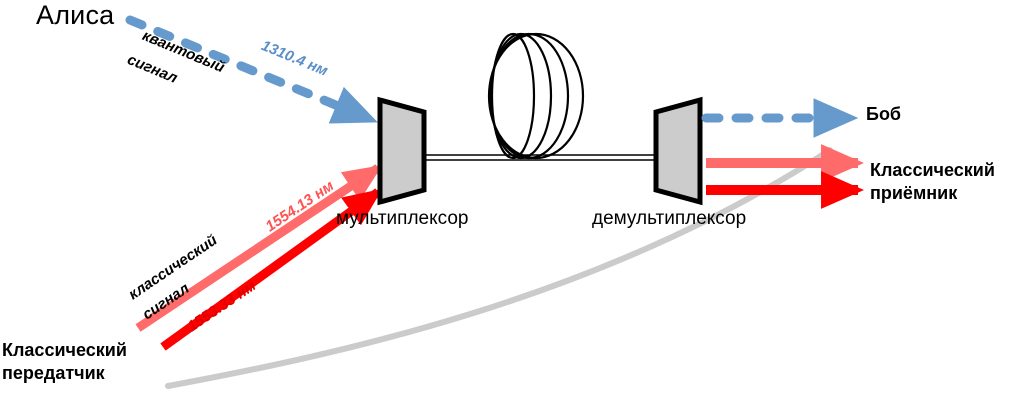  I want to click on multiplexer-device, so click(402, 151).